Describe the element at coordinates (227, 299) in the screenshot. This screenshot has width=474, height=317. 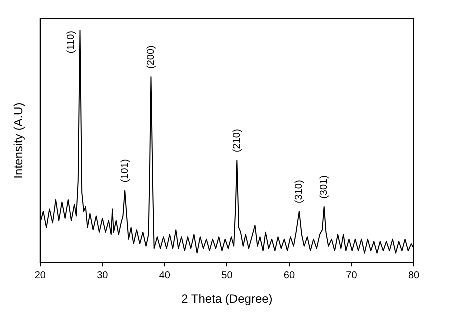
I see `x-axis-title: 2 Theta (Degree)` at that location.